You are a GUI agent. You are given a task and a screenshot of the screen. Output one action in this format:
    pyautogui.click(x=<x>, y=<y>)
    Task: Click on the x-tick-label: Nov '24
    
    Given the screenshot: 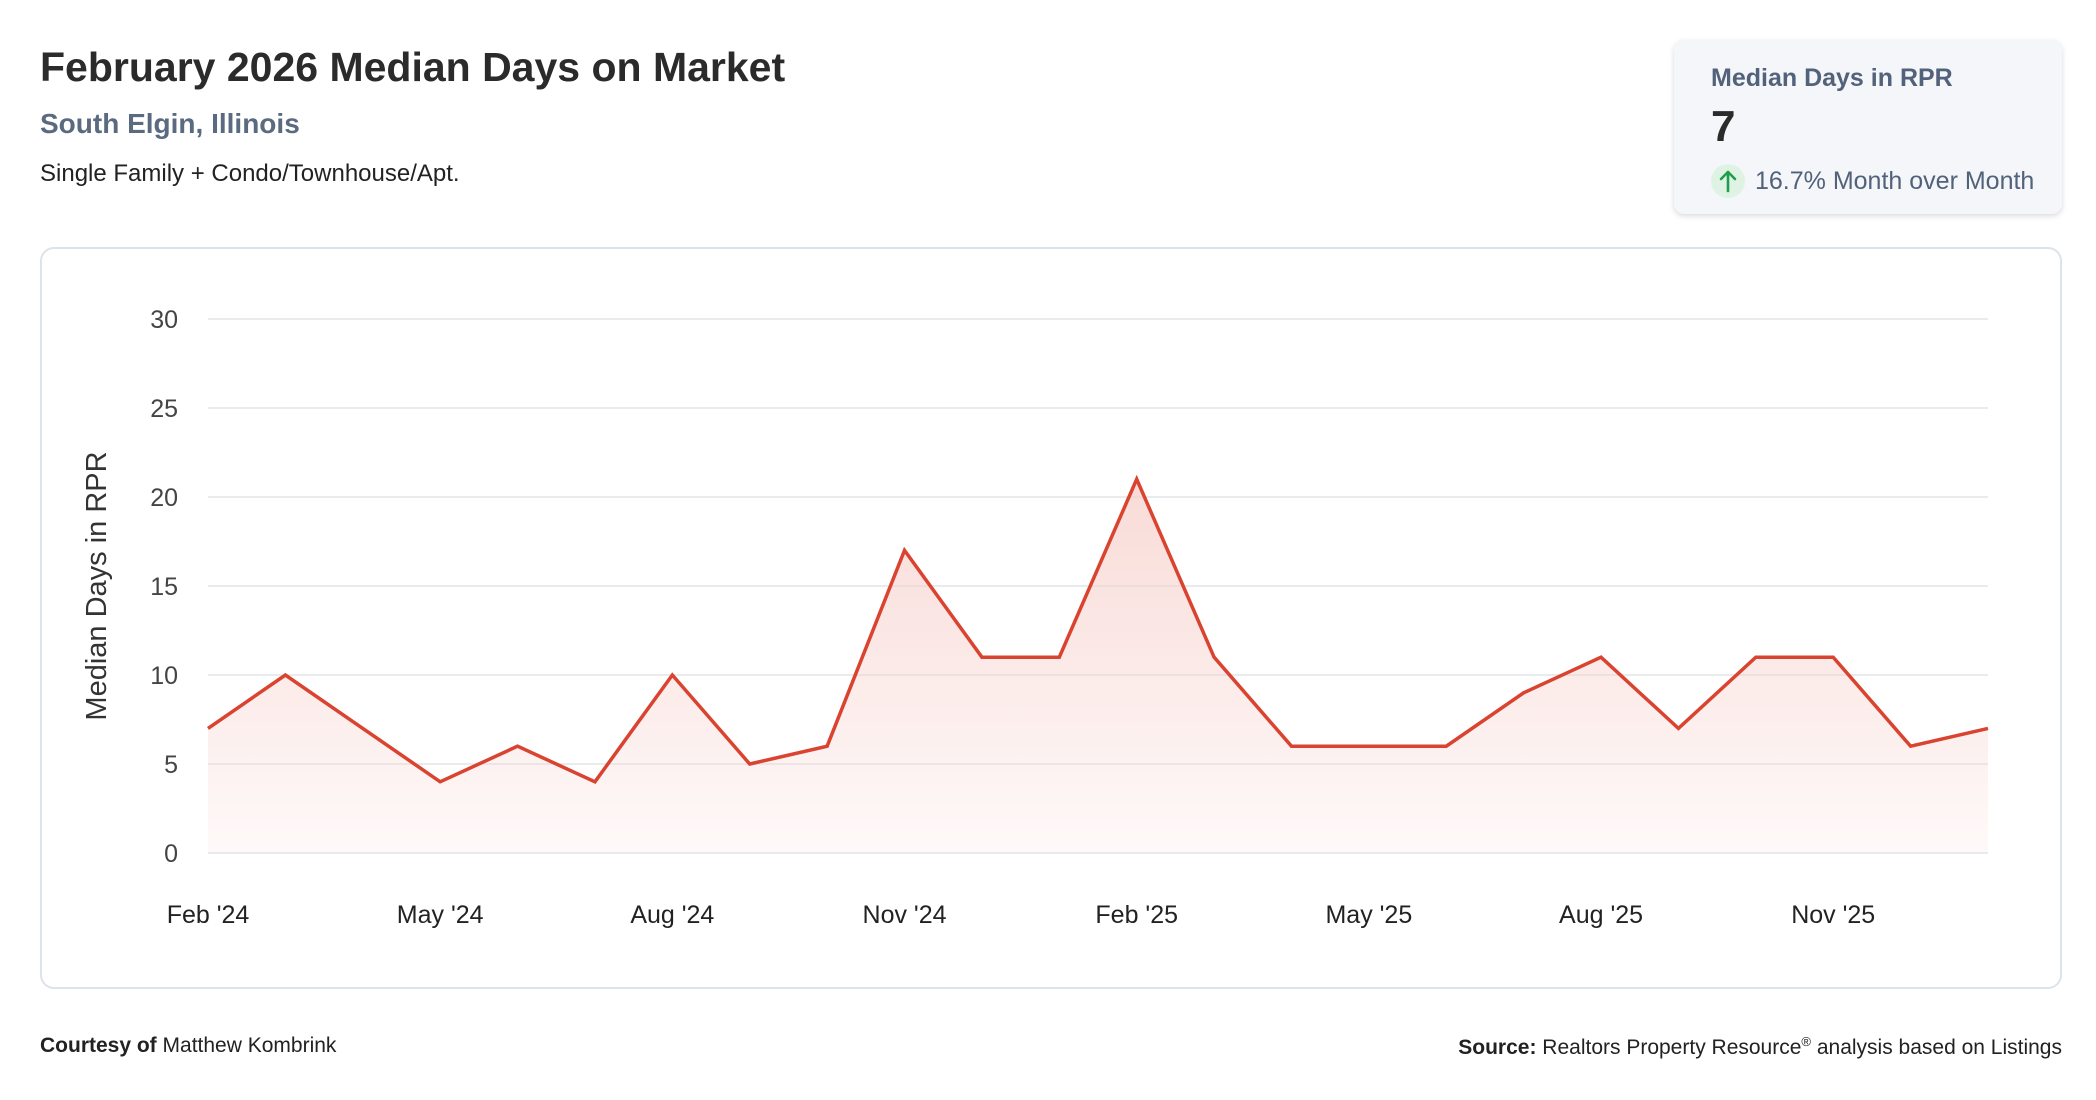 What is the action you would take?
    pyautogui.click(x=905, y=915)
    